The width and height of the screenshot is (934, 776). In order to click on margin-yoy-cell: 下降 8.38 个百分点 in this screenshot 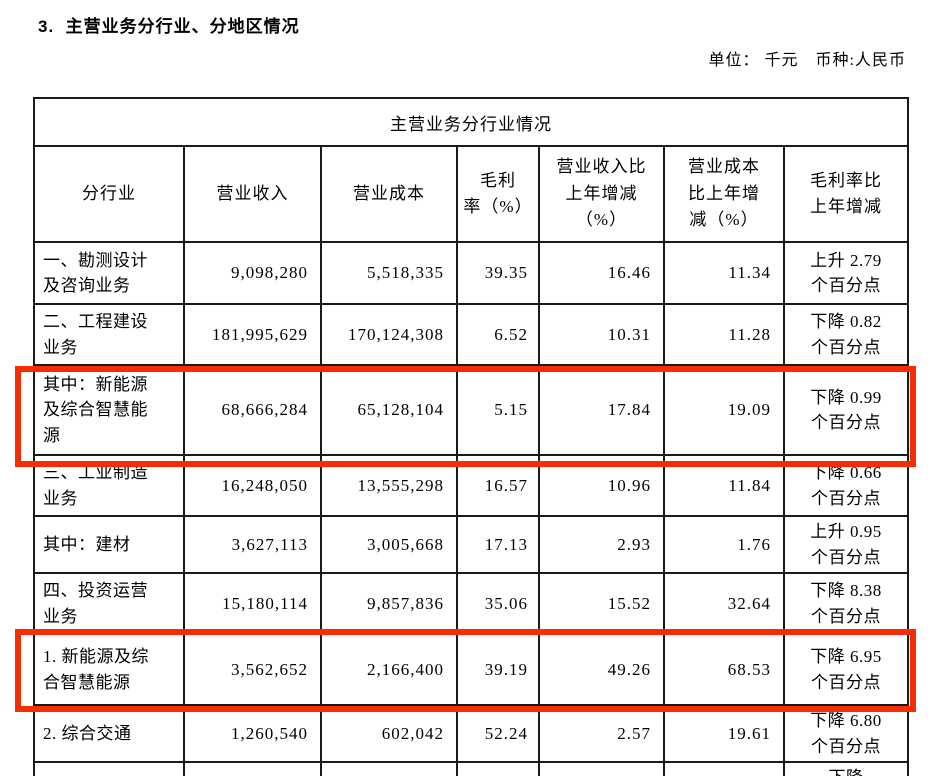, I will do `click(846, 603)`.